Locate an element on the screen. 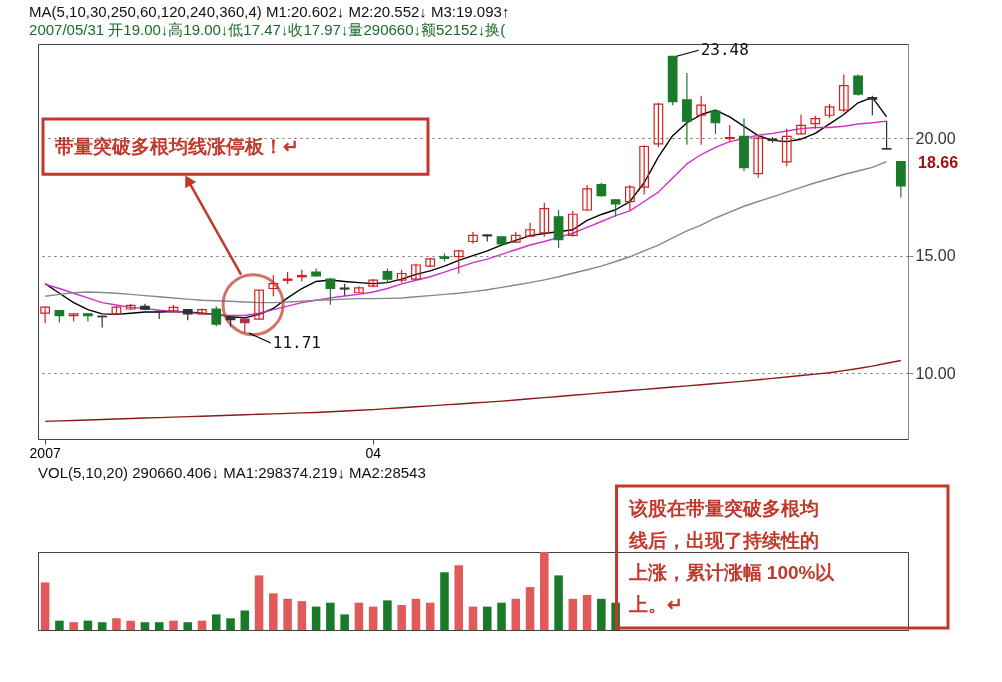 Image resolution: width=1002 pixels, height=682 pixels. x-tick-label: 04 is located at coordinates (373, 452).